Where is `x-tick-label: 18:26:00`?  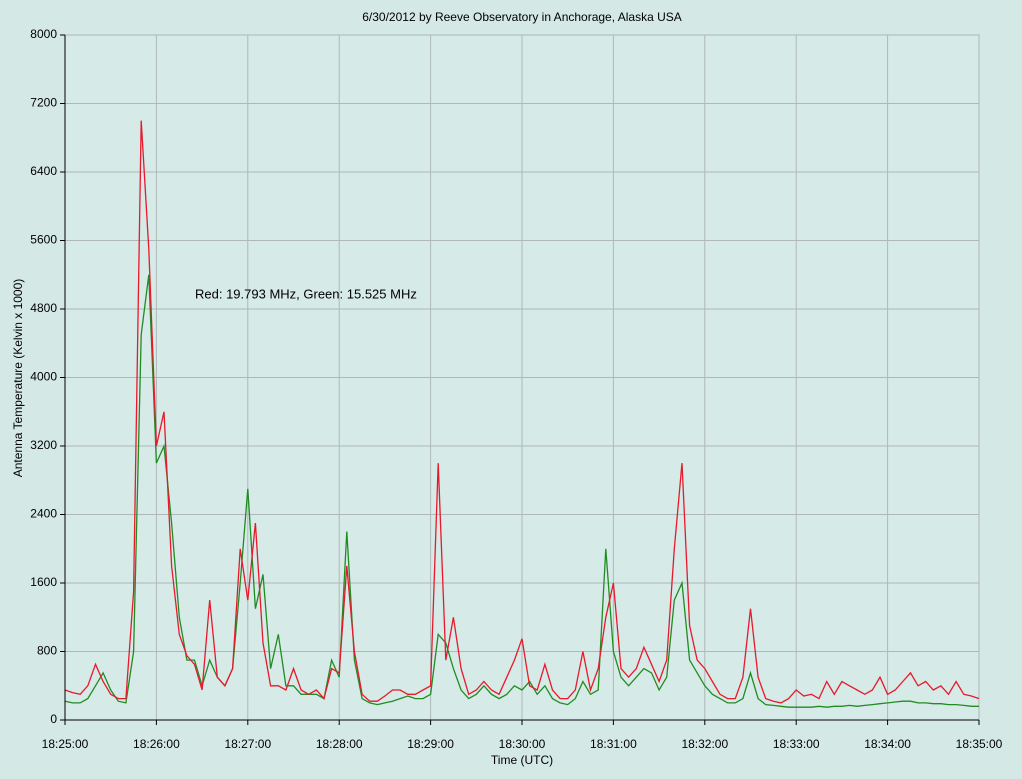 x-tick-label: 18:26:00 is located at coordinates (156, 744).